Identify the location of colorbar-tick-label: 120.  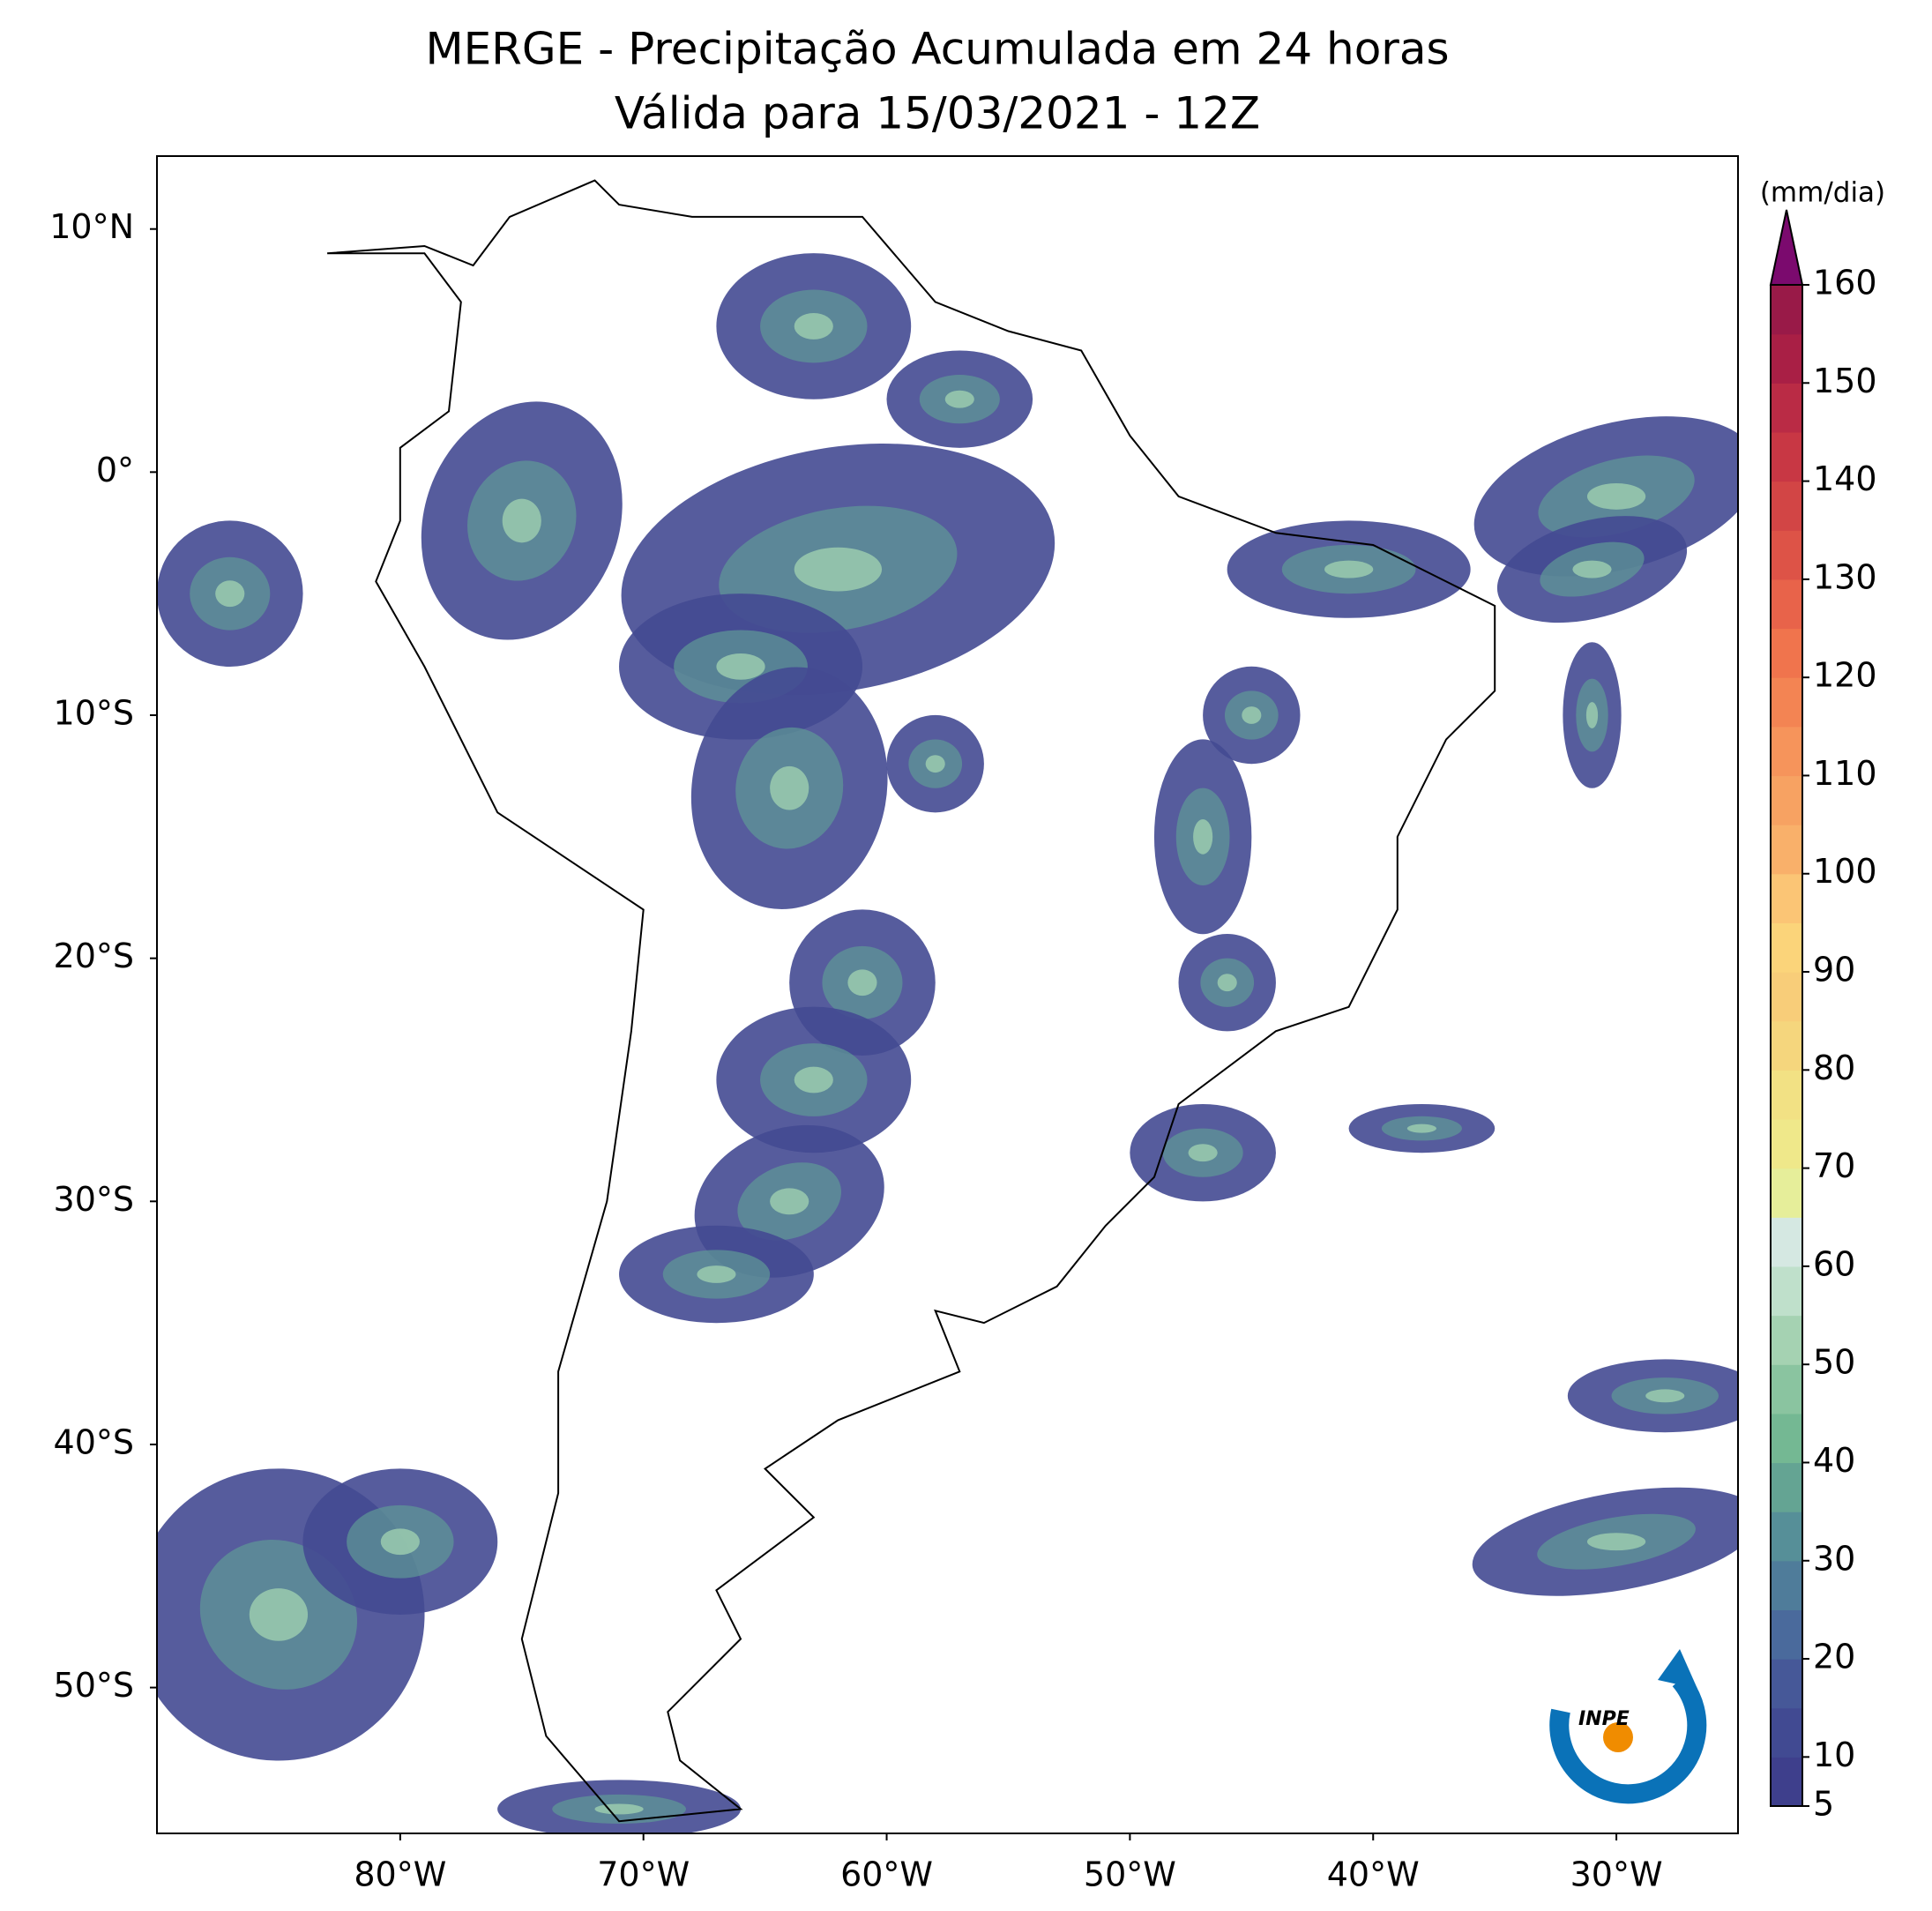
(1845, 675).